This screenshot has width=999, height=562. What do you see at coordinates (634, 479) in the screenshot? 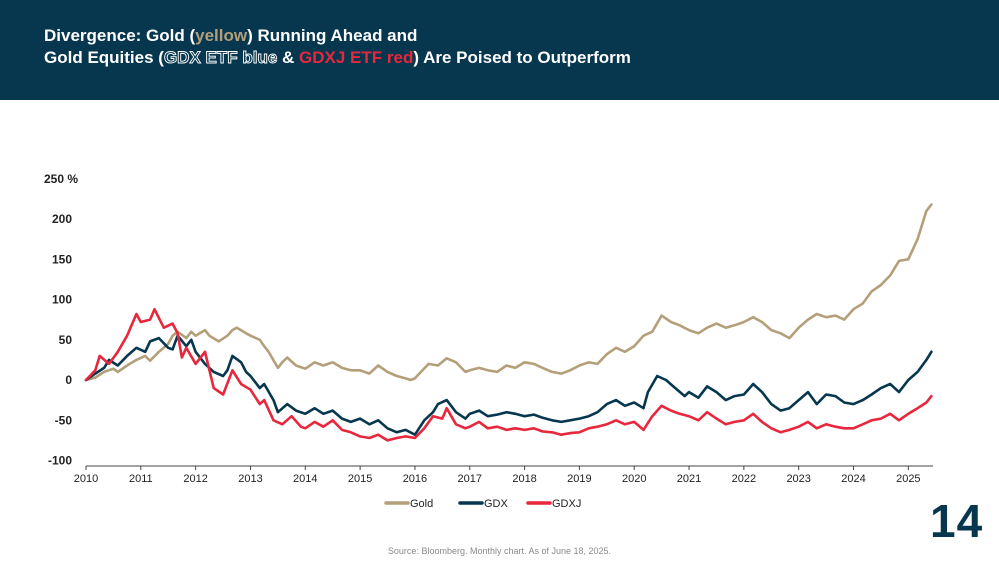
I see `x-tick-label: 2020` at bounding box center [634, 479].